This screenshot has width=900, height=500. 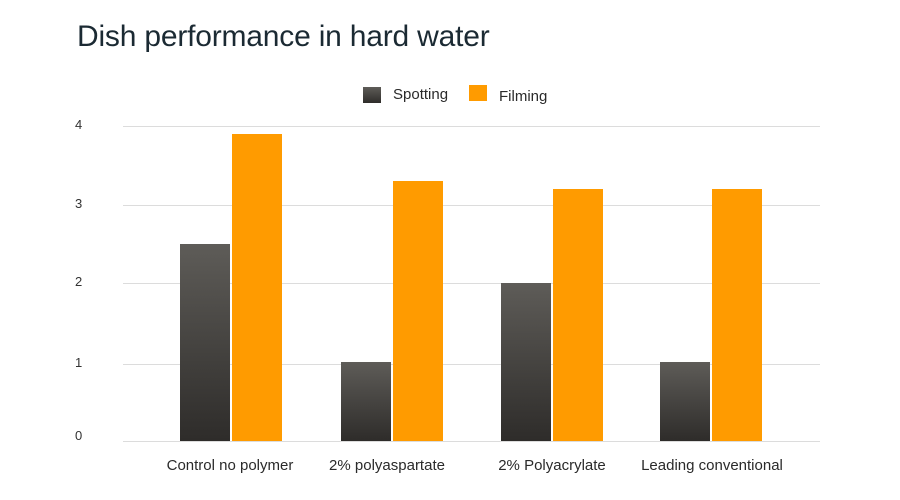 What do you see at coordinates (79, 203) in the screenshot?
I see `y-tick-3: 3` at bounding box center [79, 203].